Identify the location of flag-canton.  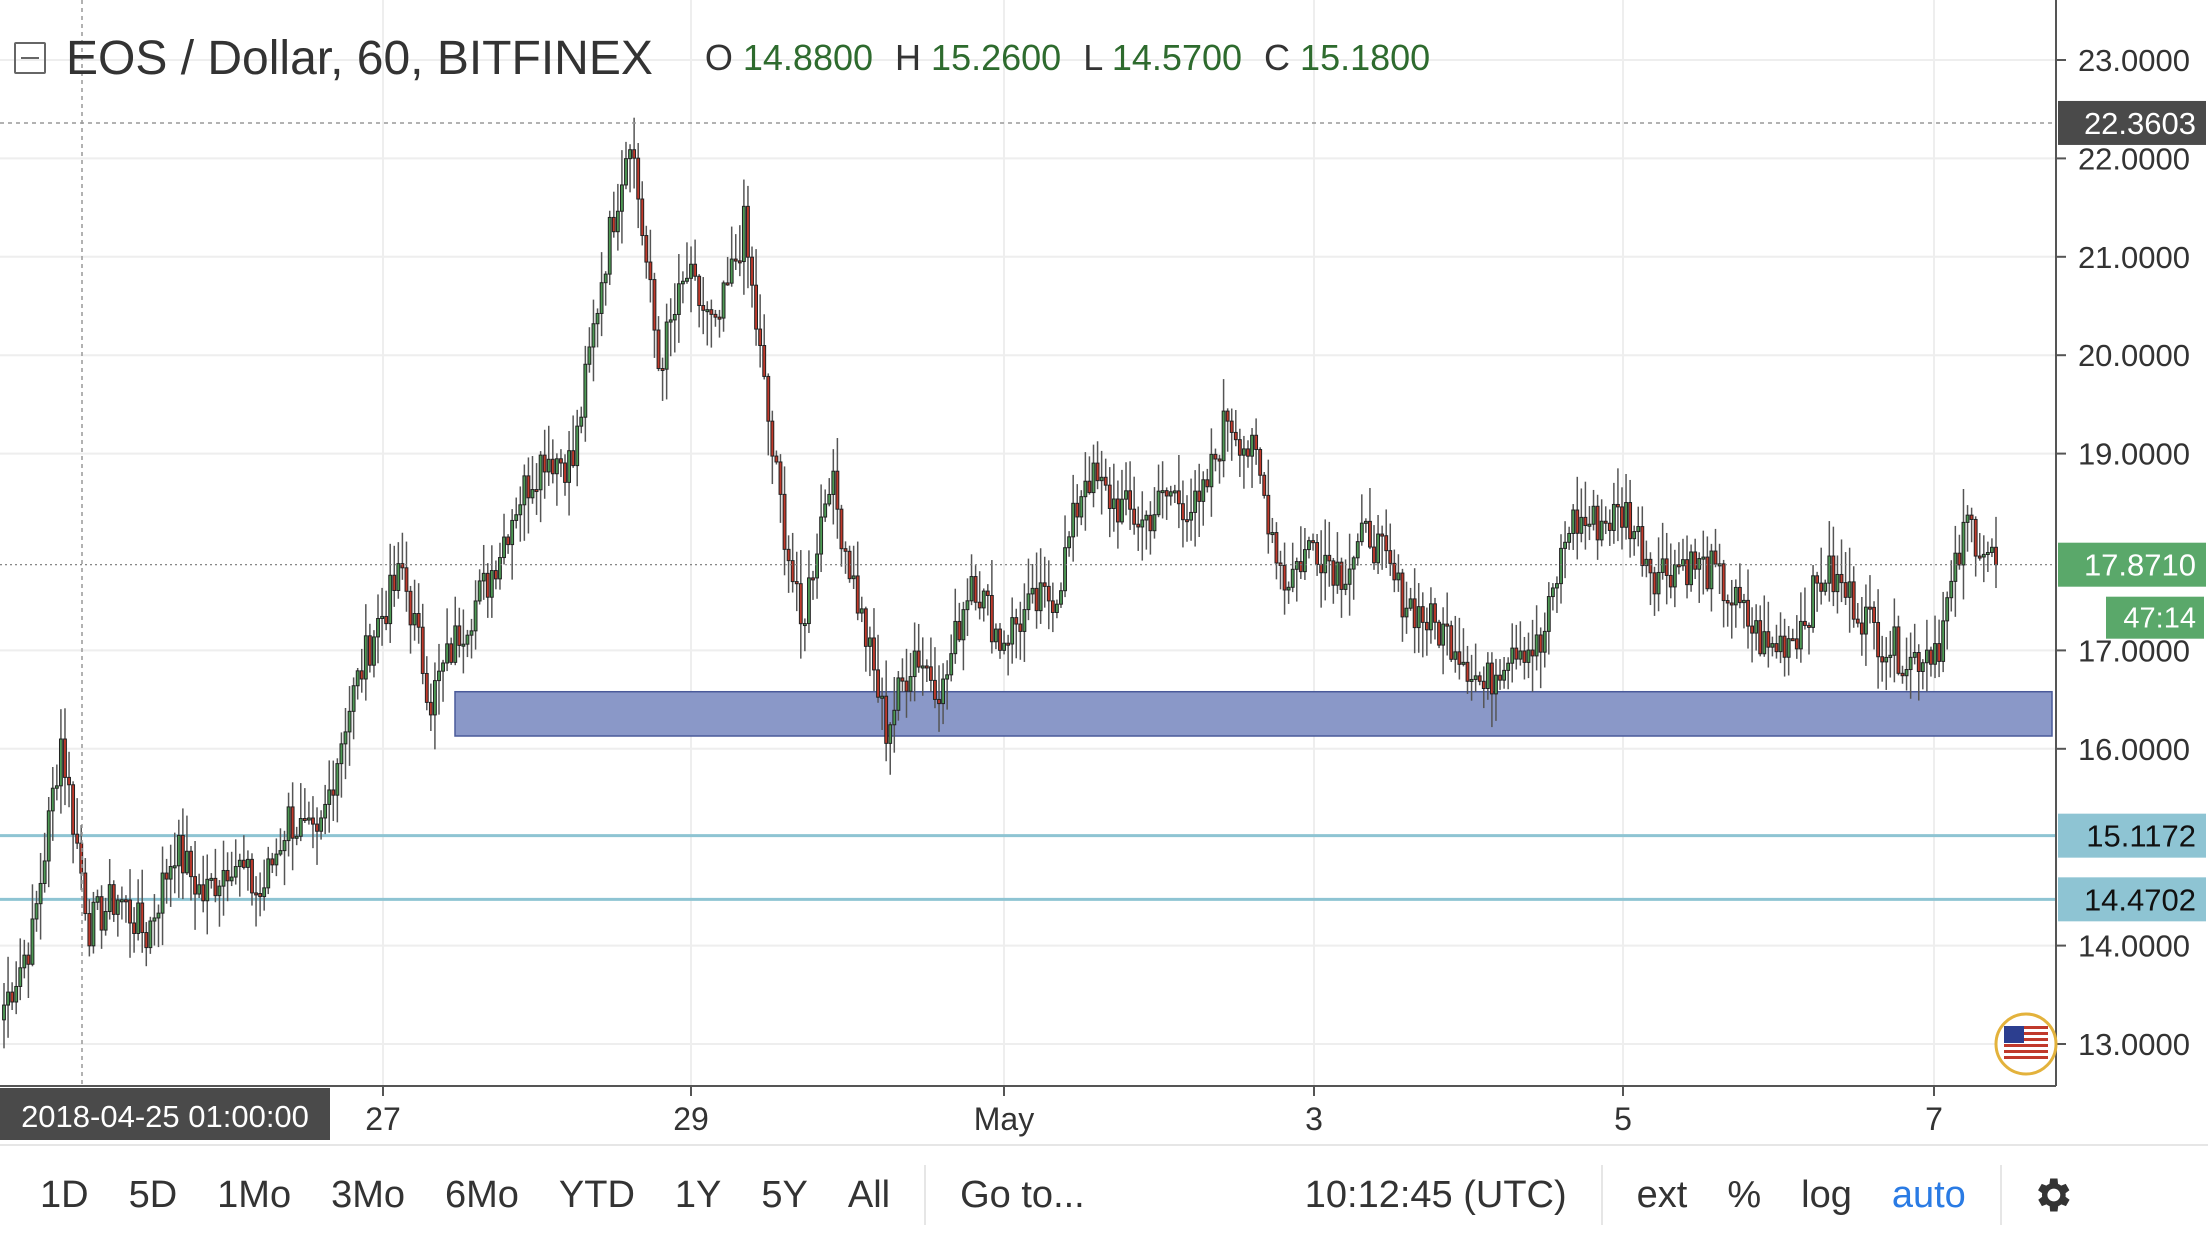
(2014, 1034).